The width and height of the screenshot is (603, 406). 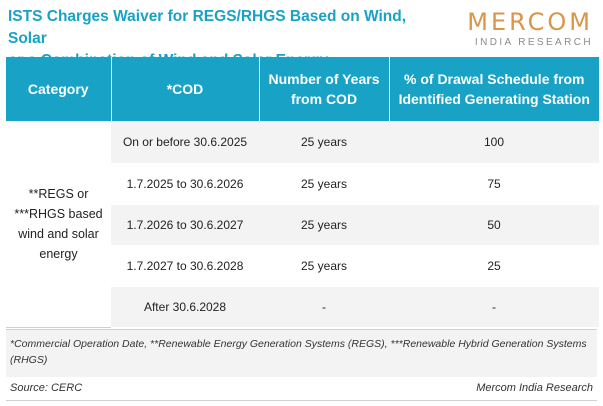 What do you see at coordinates (59, 89) in the screenshot?
I see `header-category: Category` at bounding box center [59, 89].